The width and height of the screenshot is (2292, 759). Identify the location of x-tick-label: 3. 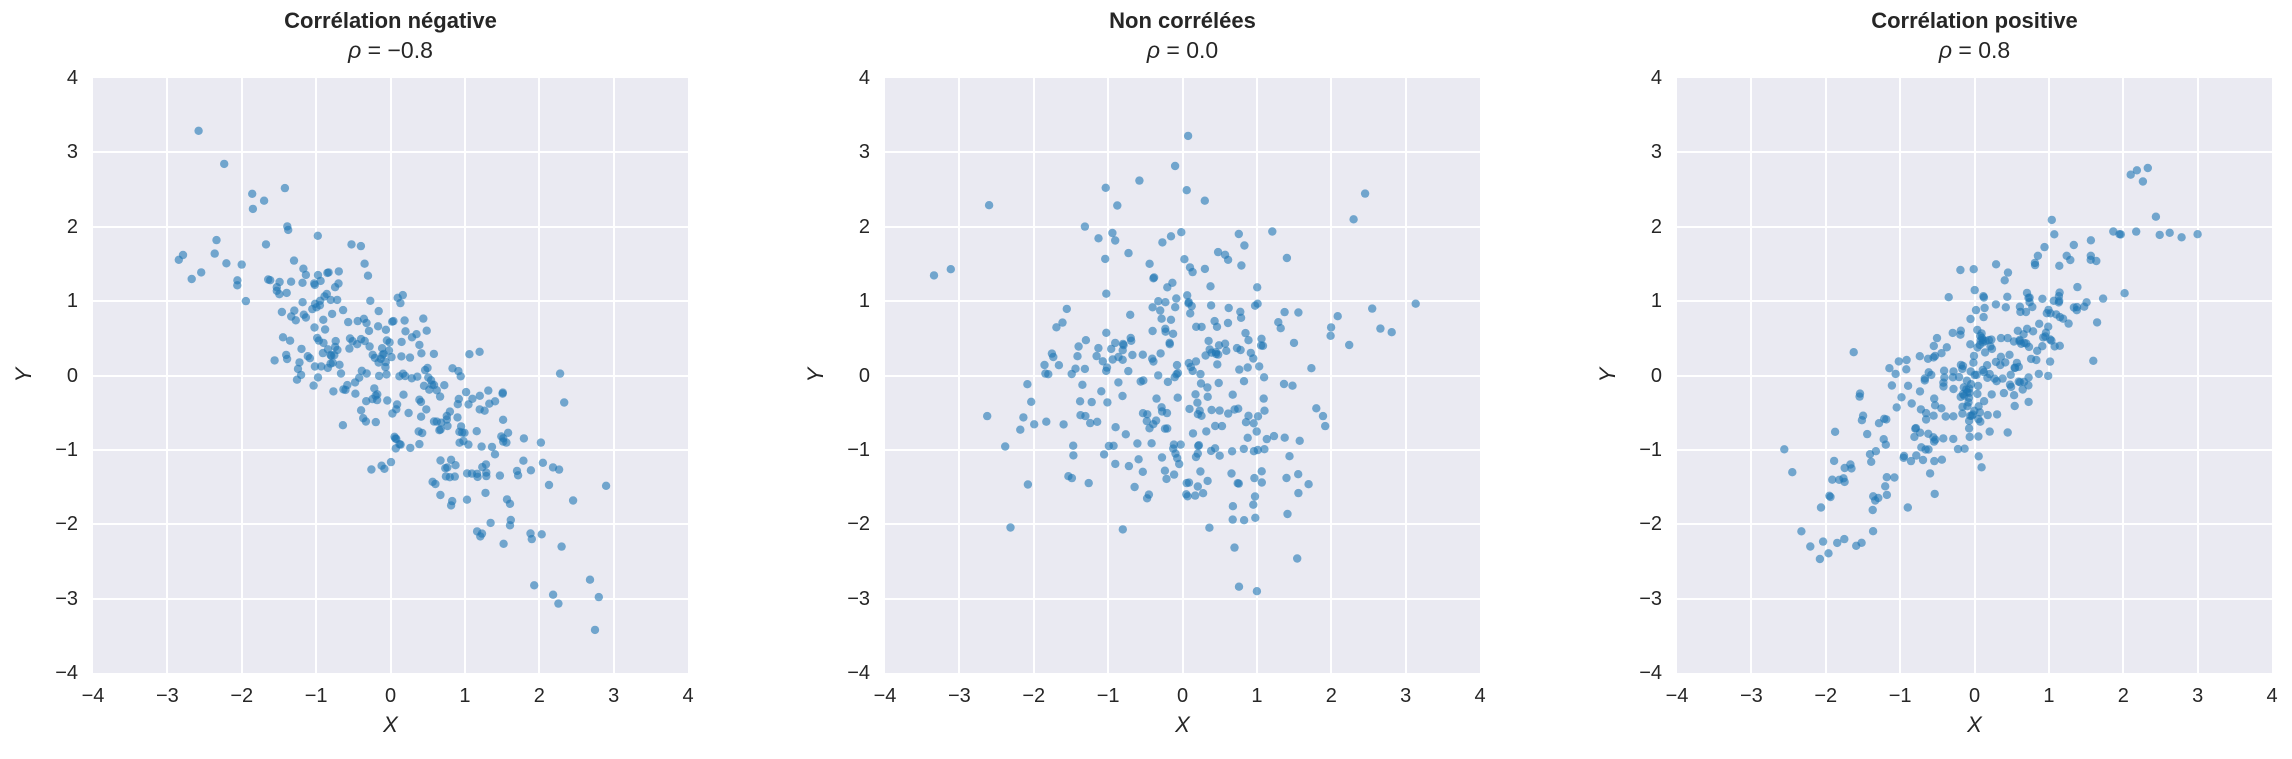
(614, 696).